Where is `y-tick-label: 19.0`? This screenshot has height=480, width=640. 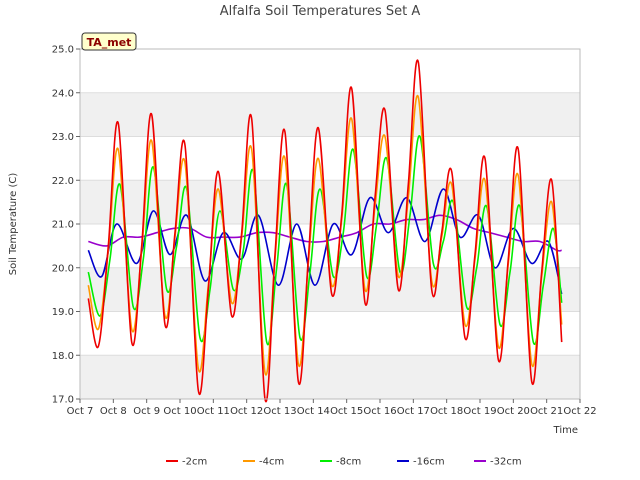 y-tick-label: 19.0 is located at coordinates (63, 312).